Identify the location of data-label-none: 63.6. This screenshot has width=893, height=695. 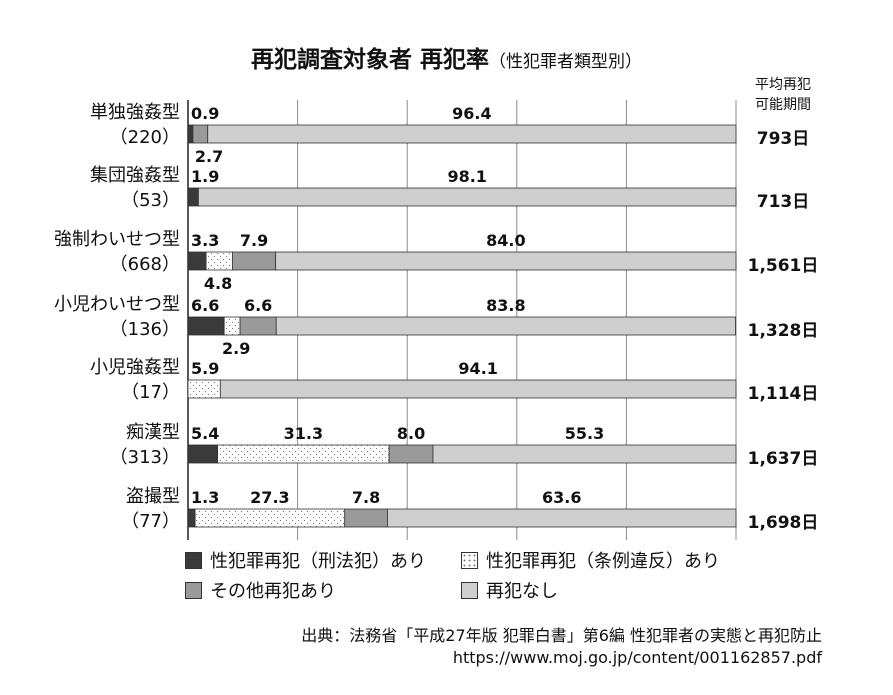
(561, 497).